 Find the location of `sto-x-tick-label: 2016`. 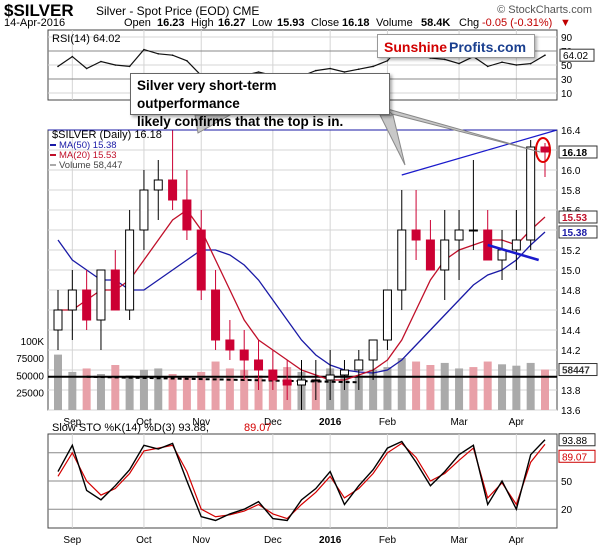

sto-x-tick-label: 2016 is located at coordinates (330, 540).